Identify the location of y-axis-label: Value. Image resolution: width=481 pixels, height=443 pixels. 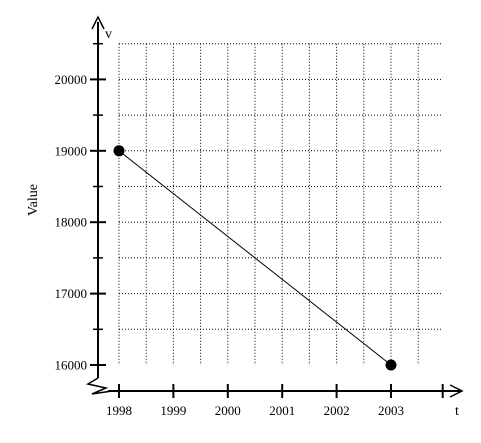
(33, 200).